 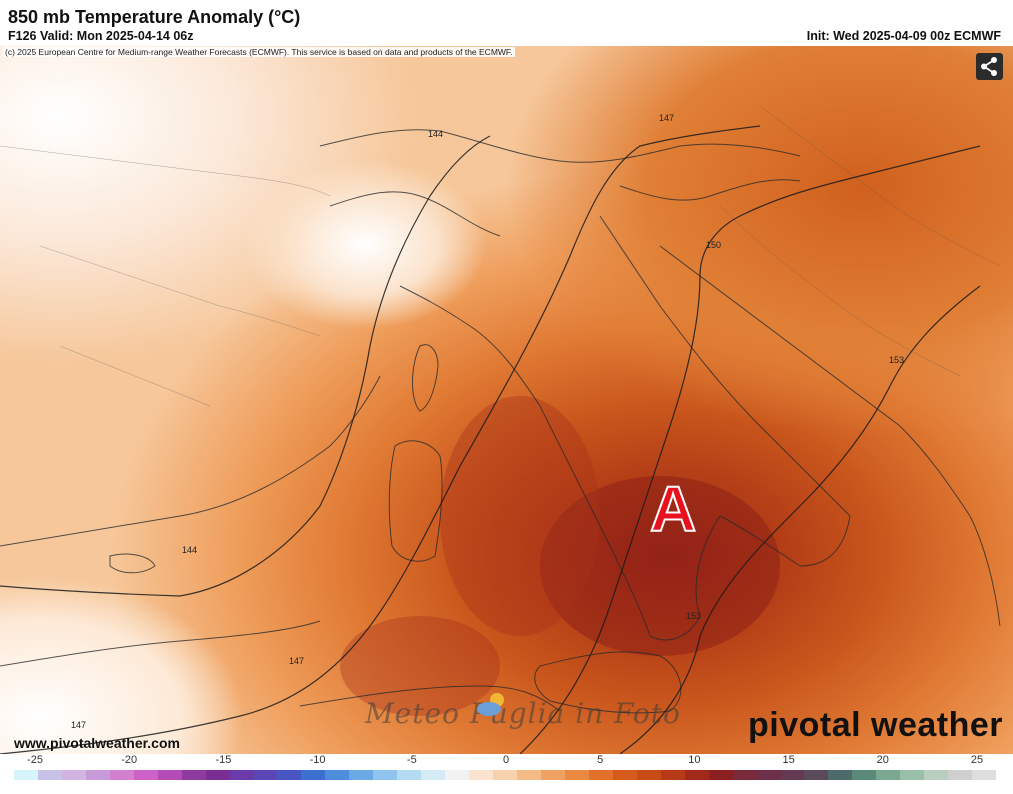 What do you see at coordinates (317, 760) in the screenshot?
I see `colorbar-tick-label: -10` at bounding box center [317, 760].